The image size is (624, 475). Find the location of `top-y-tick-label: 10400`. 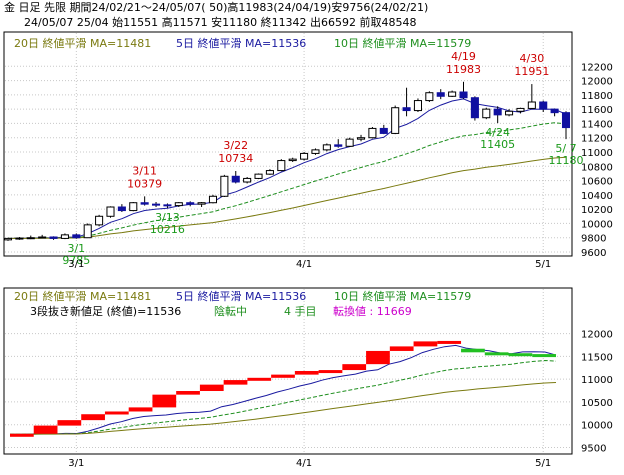

top-y-tick-label: 10400 is located at coordinates (597, 196).